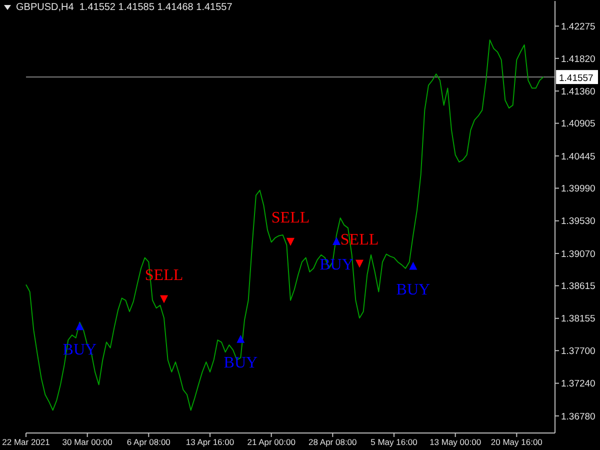 This screenshot has height=450, width=600. I want to click on ref-line-label: 1.41557, so click(576, 78).